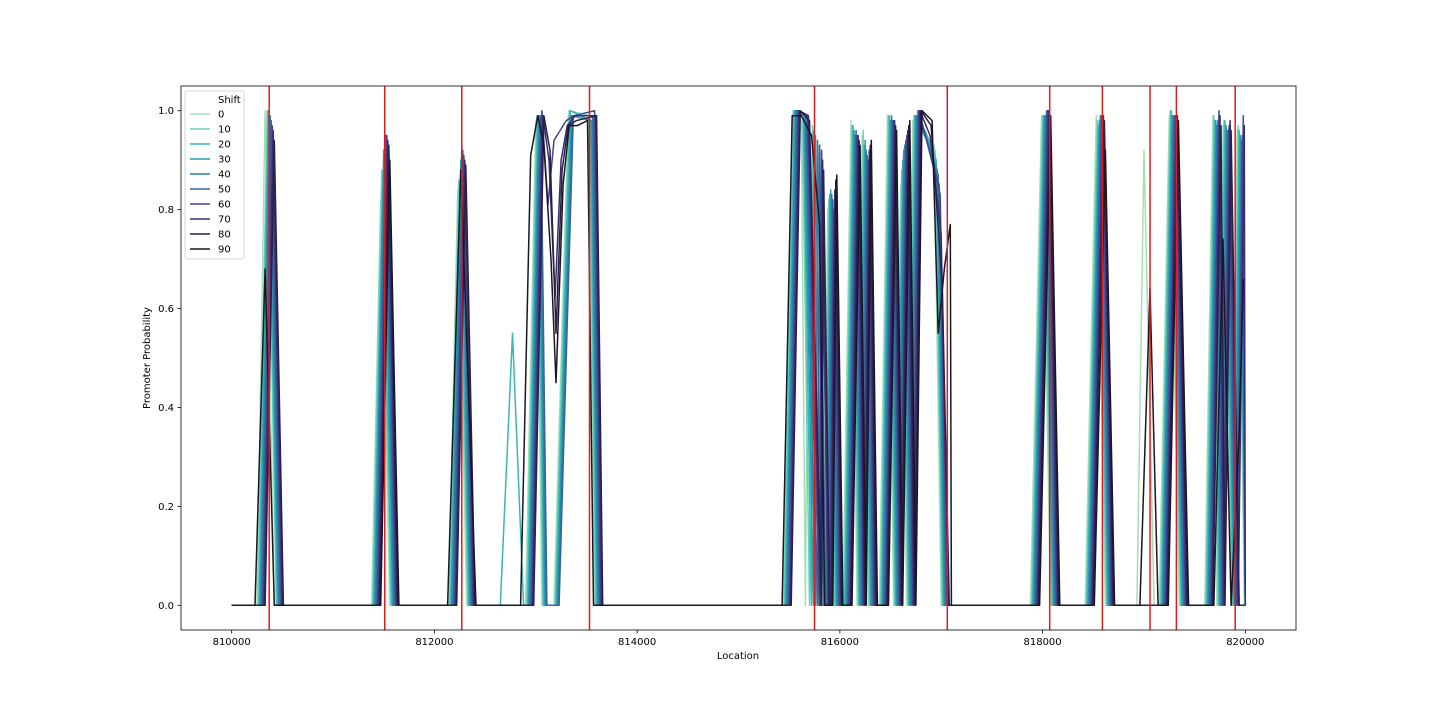  Describe the element at coordinates (1245, 642) in the screenshot. I see `x-tick-label: 820000` at that location.